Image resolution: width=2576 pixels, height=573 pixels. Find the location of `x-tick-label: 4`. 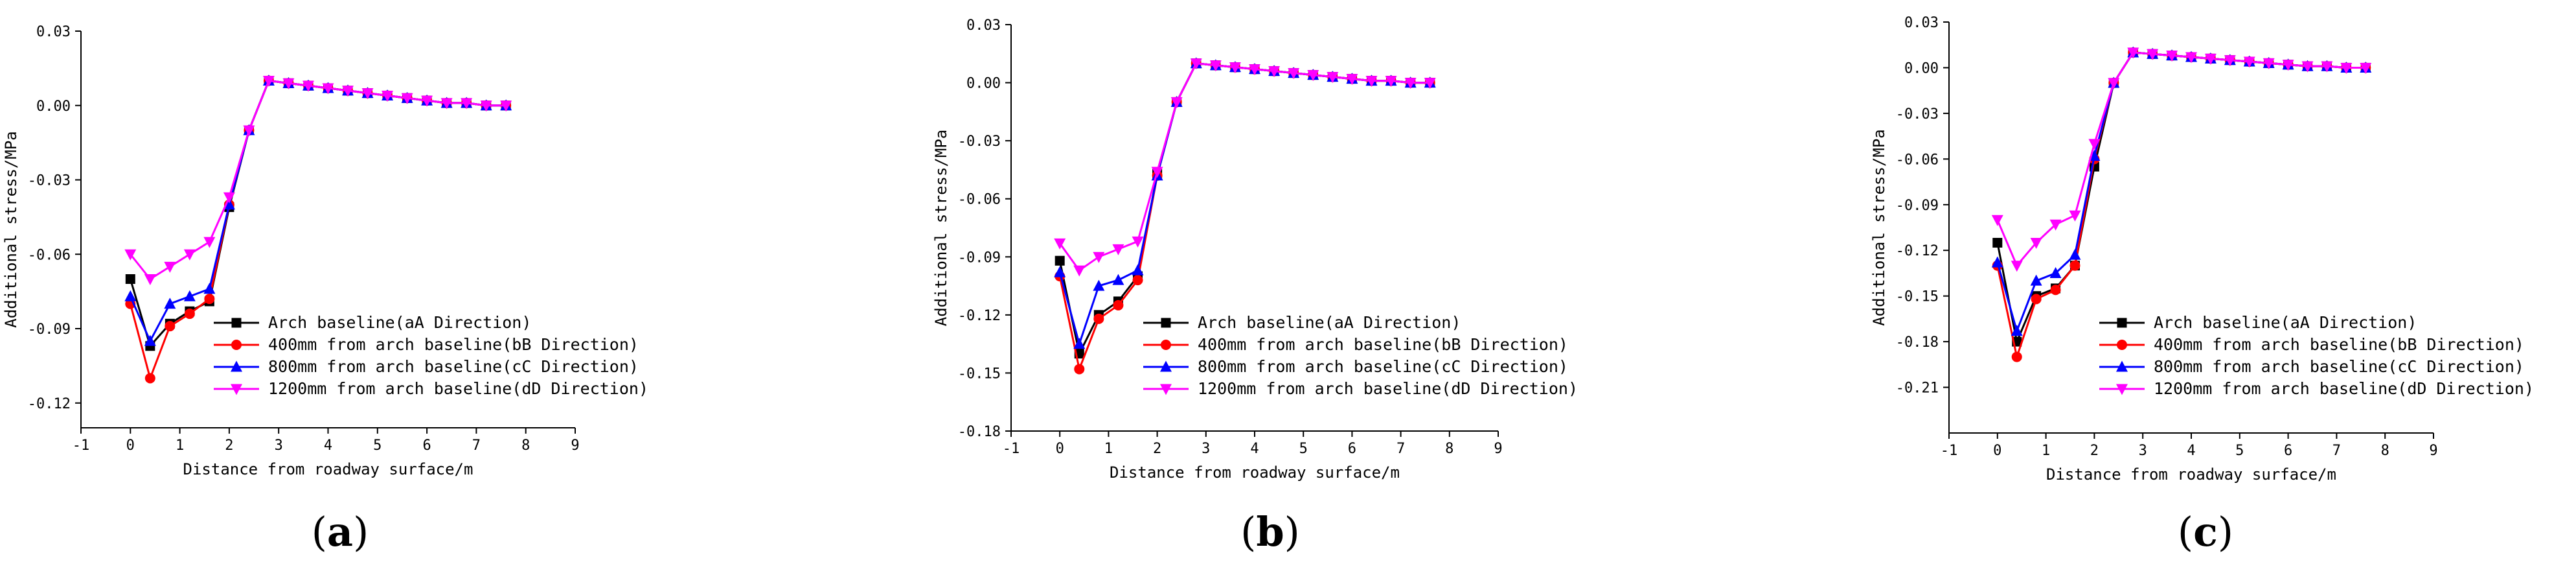

x-tick-label: 4 is located at coordinates (328, 446).